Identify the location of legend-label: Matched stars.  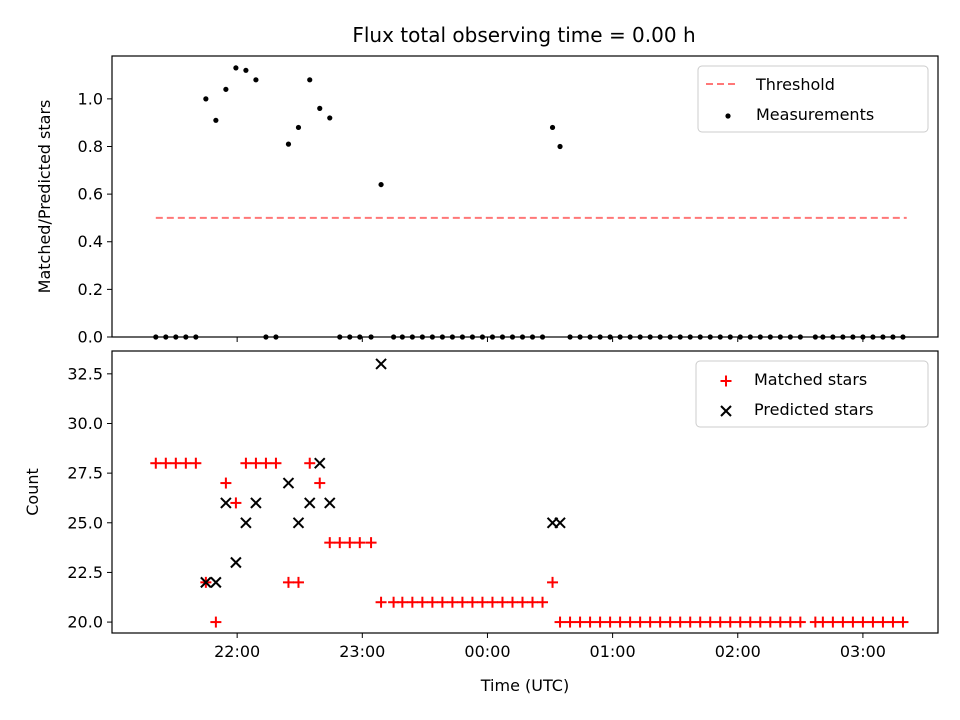
(810, 379).